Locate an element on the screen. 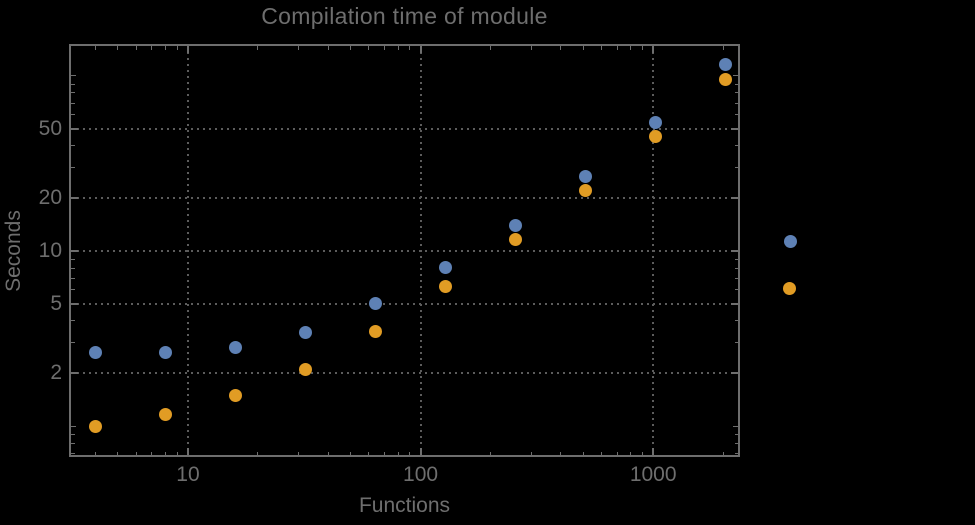 This screenshot has width=975, height=525. y-axis-label: Seconds is located at coordinates (13, 251).